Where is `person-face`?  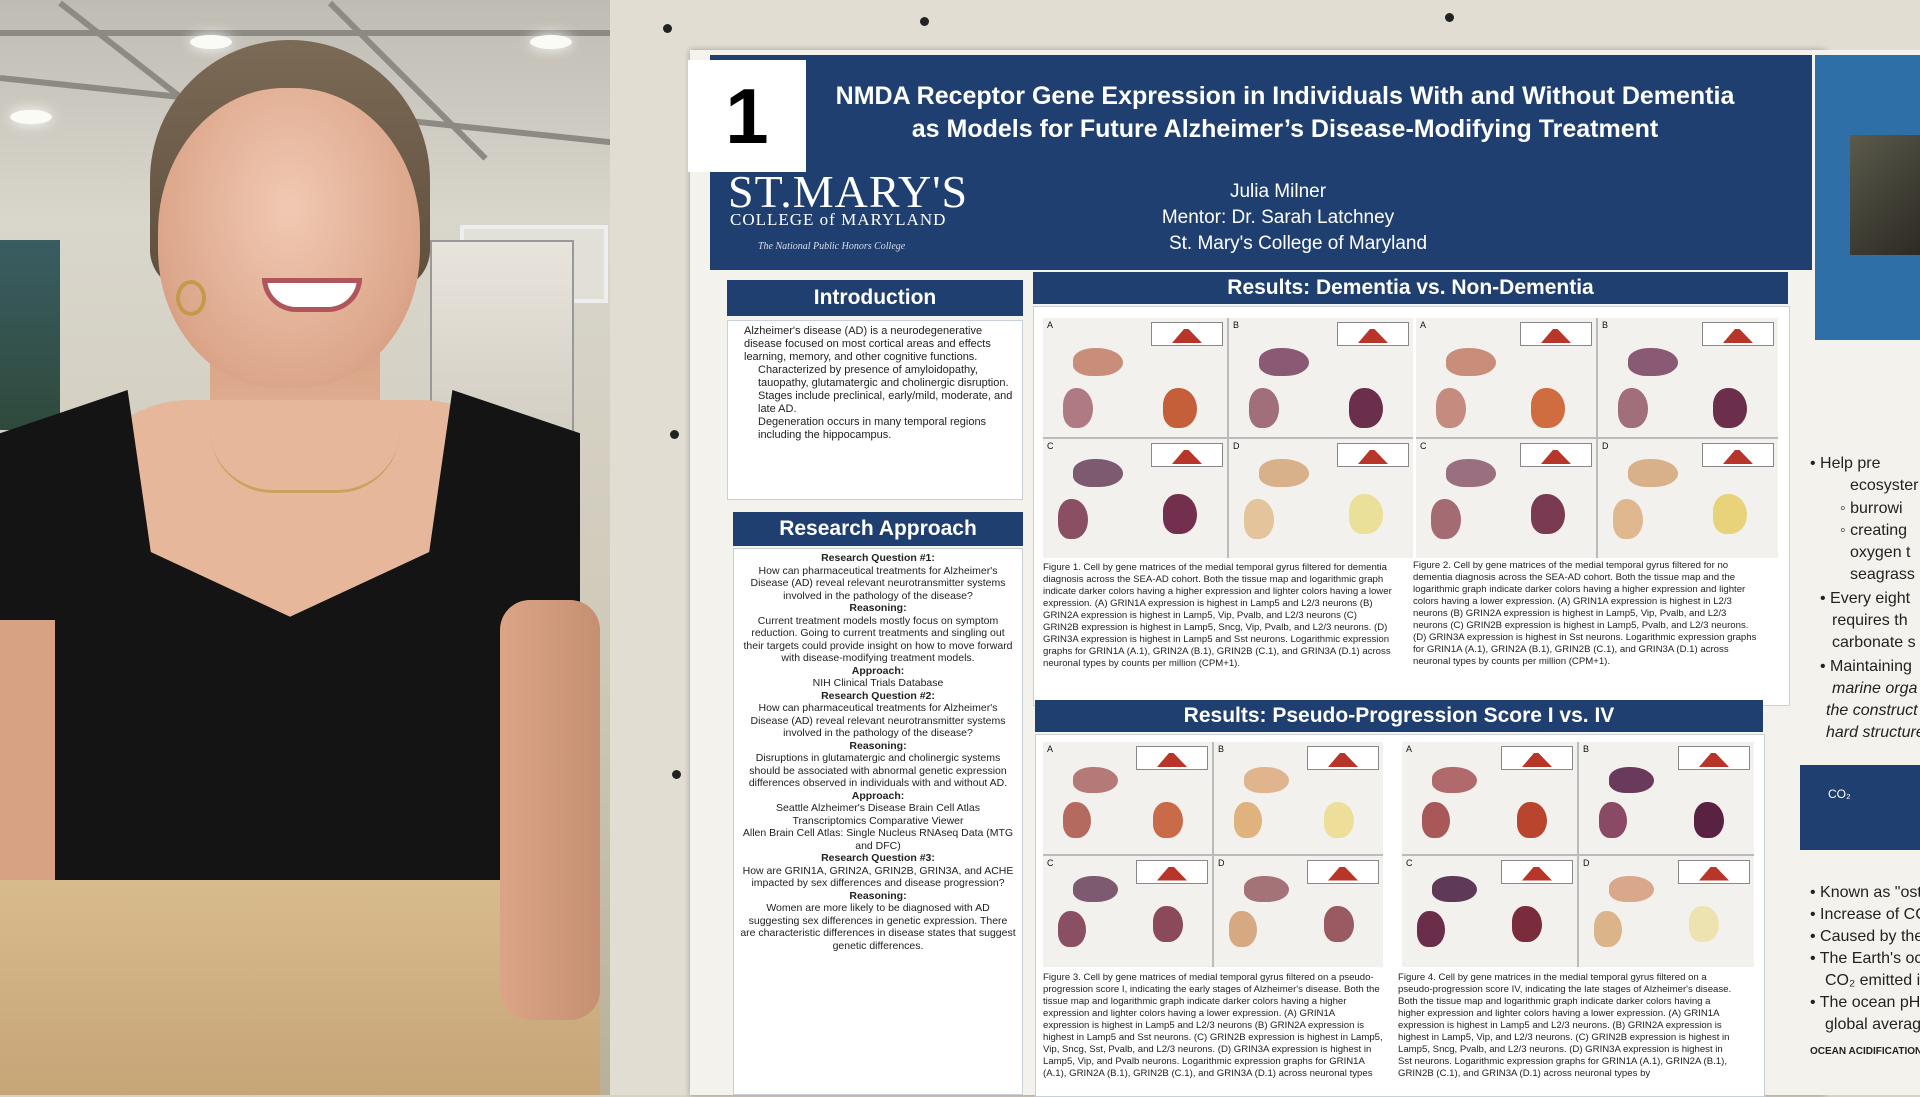 person-face is located at coordinates (289, 238).